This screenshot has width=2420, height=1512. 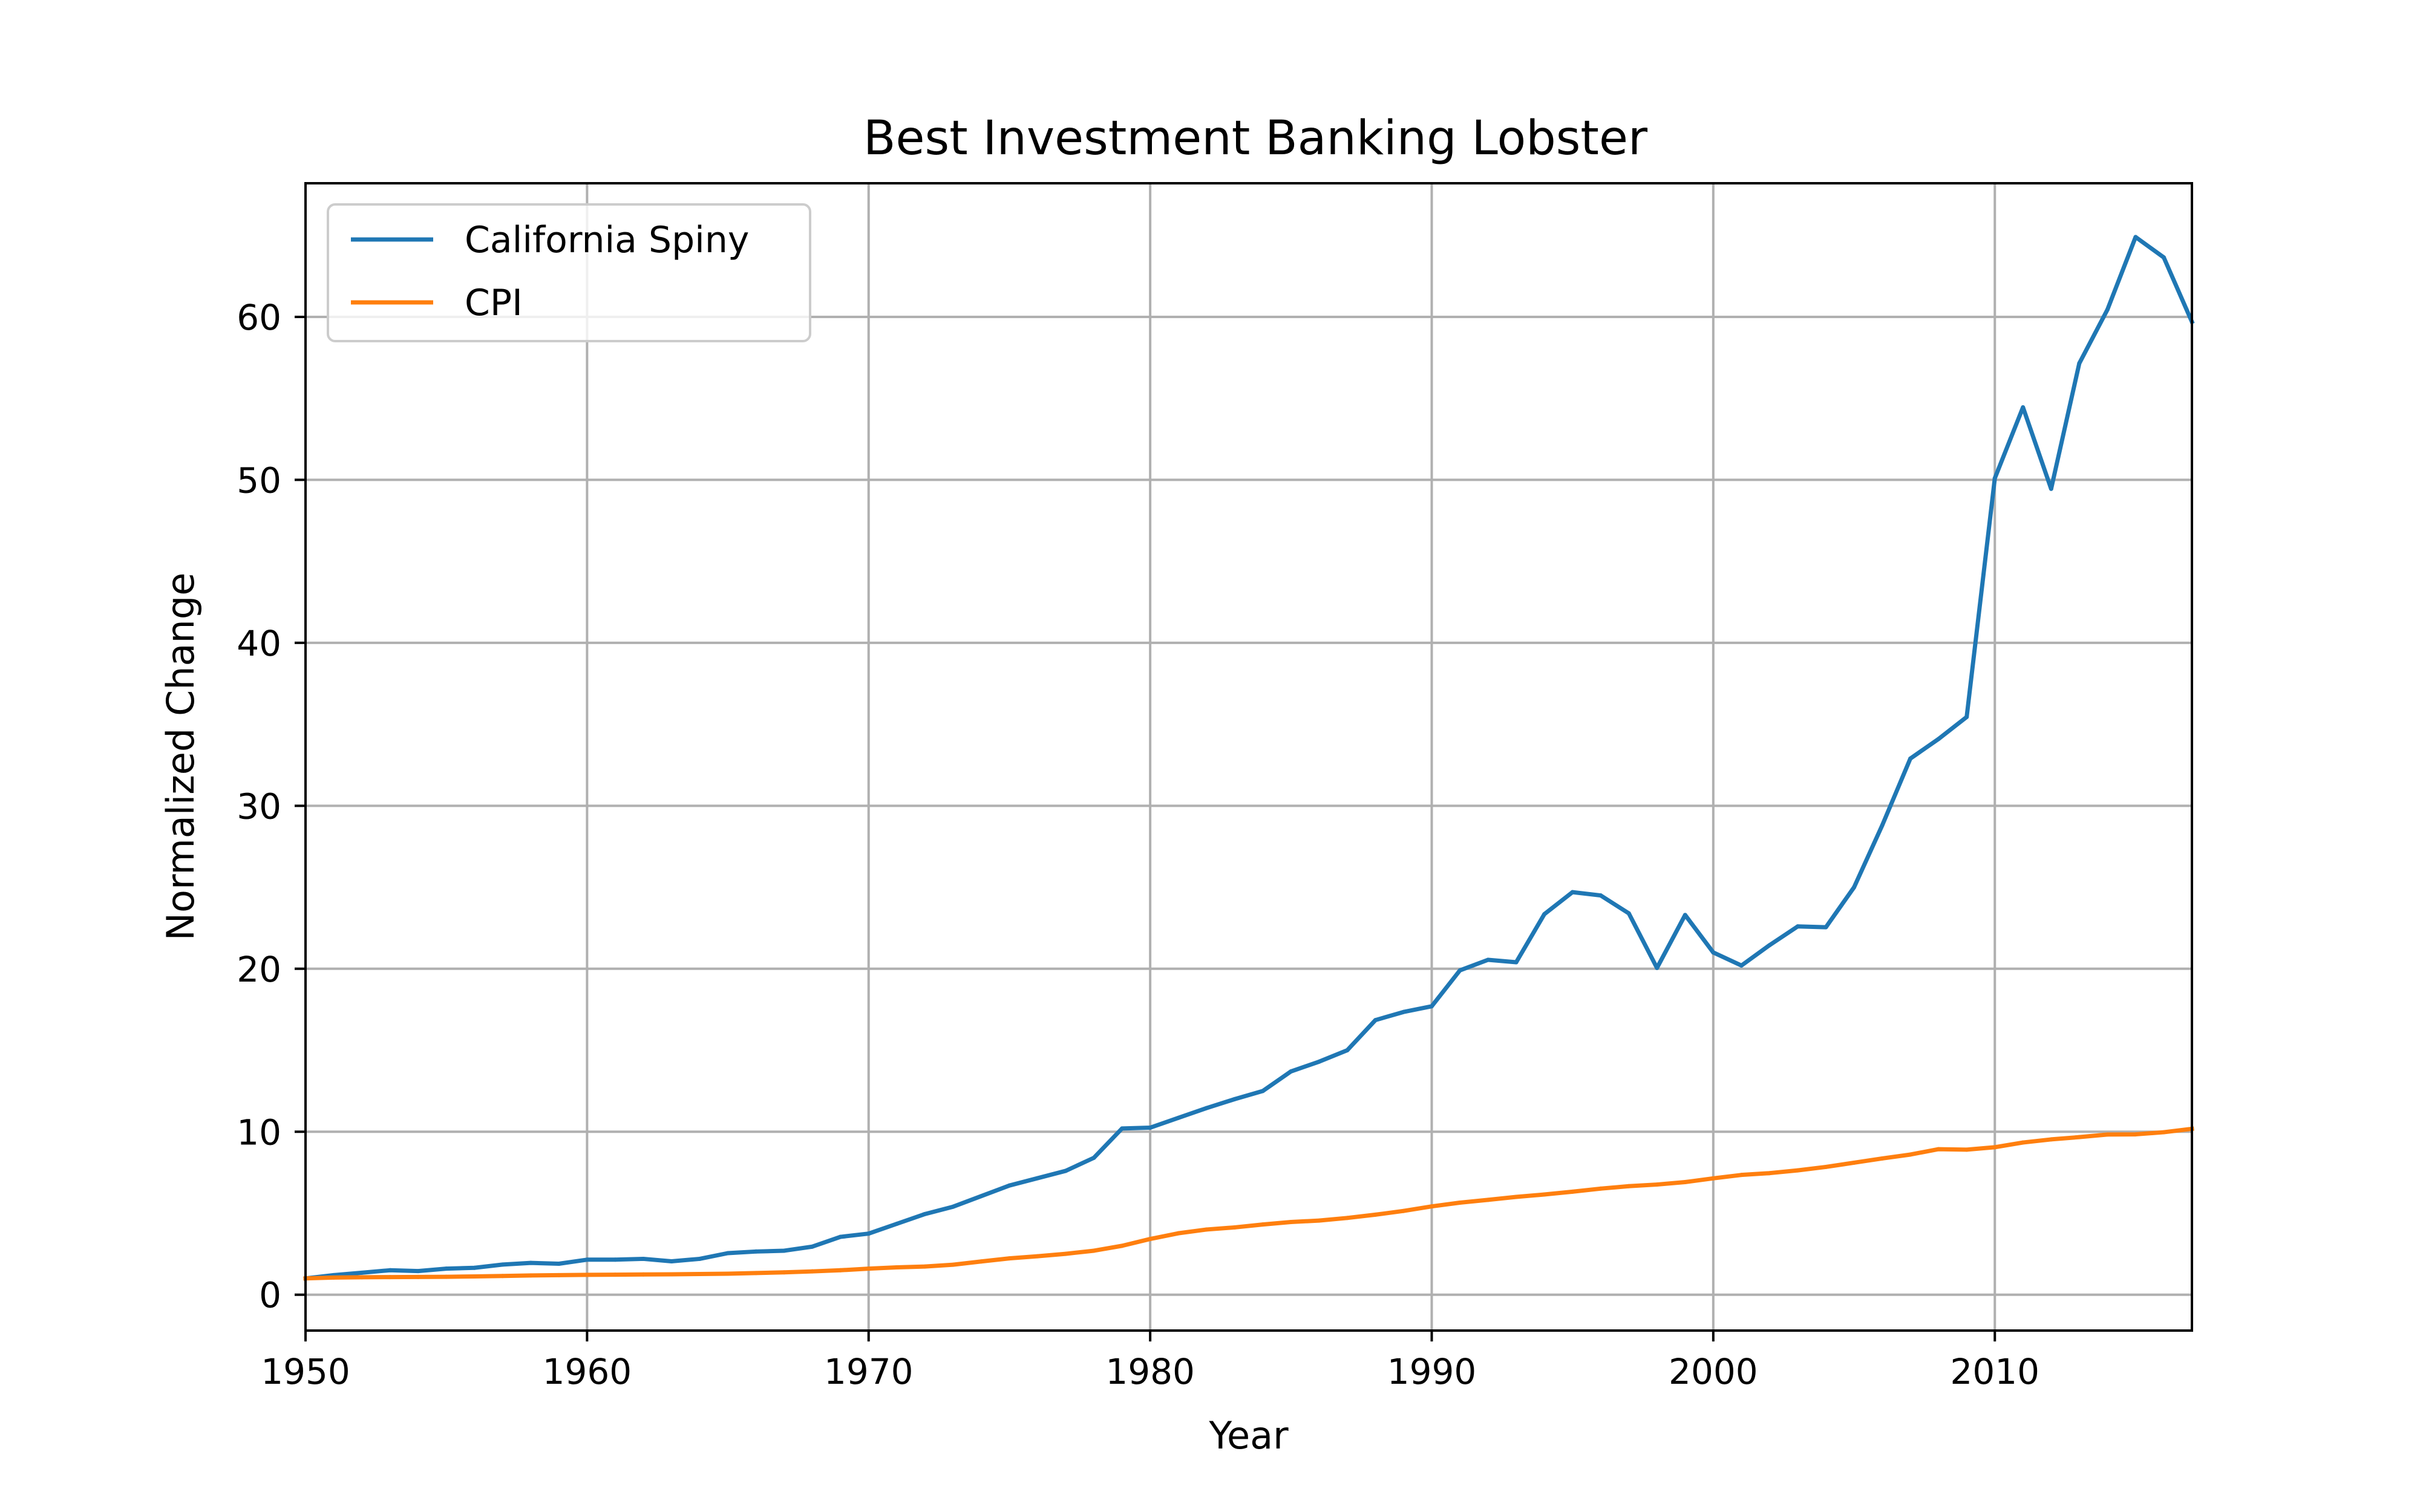 I want to click on legend: California Spiny CPI, so click(x=569, y=272).